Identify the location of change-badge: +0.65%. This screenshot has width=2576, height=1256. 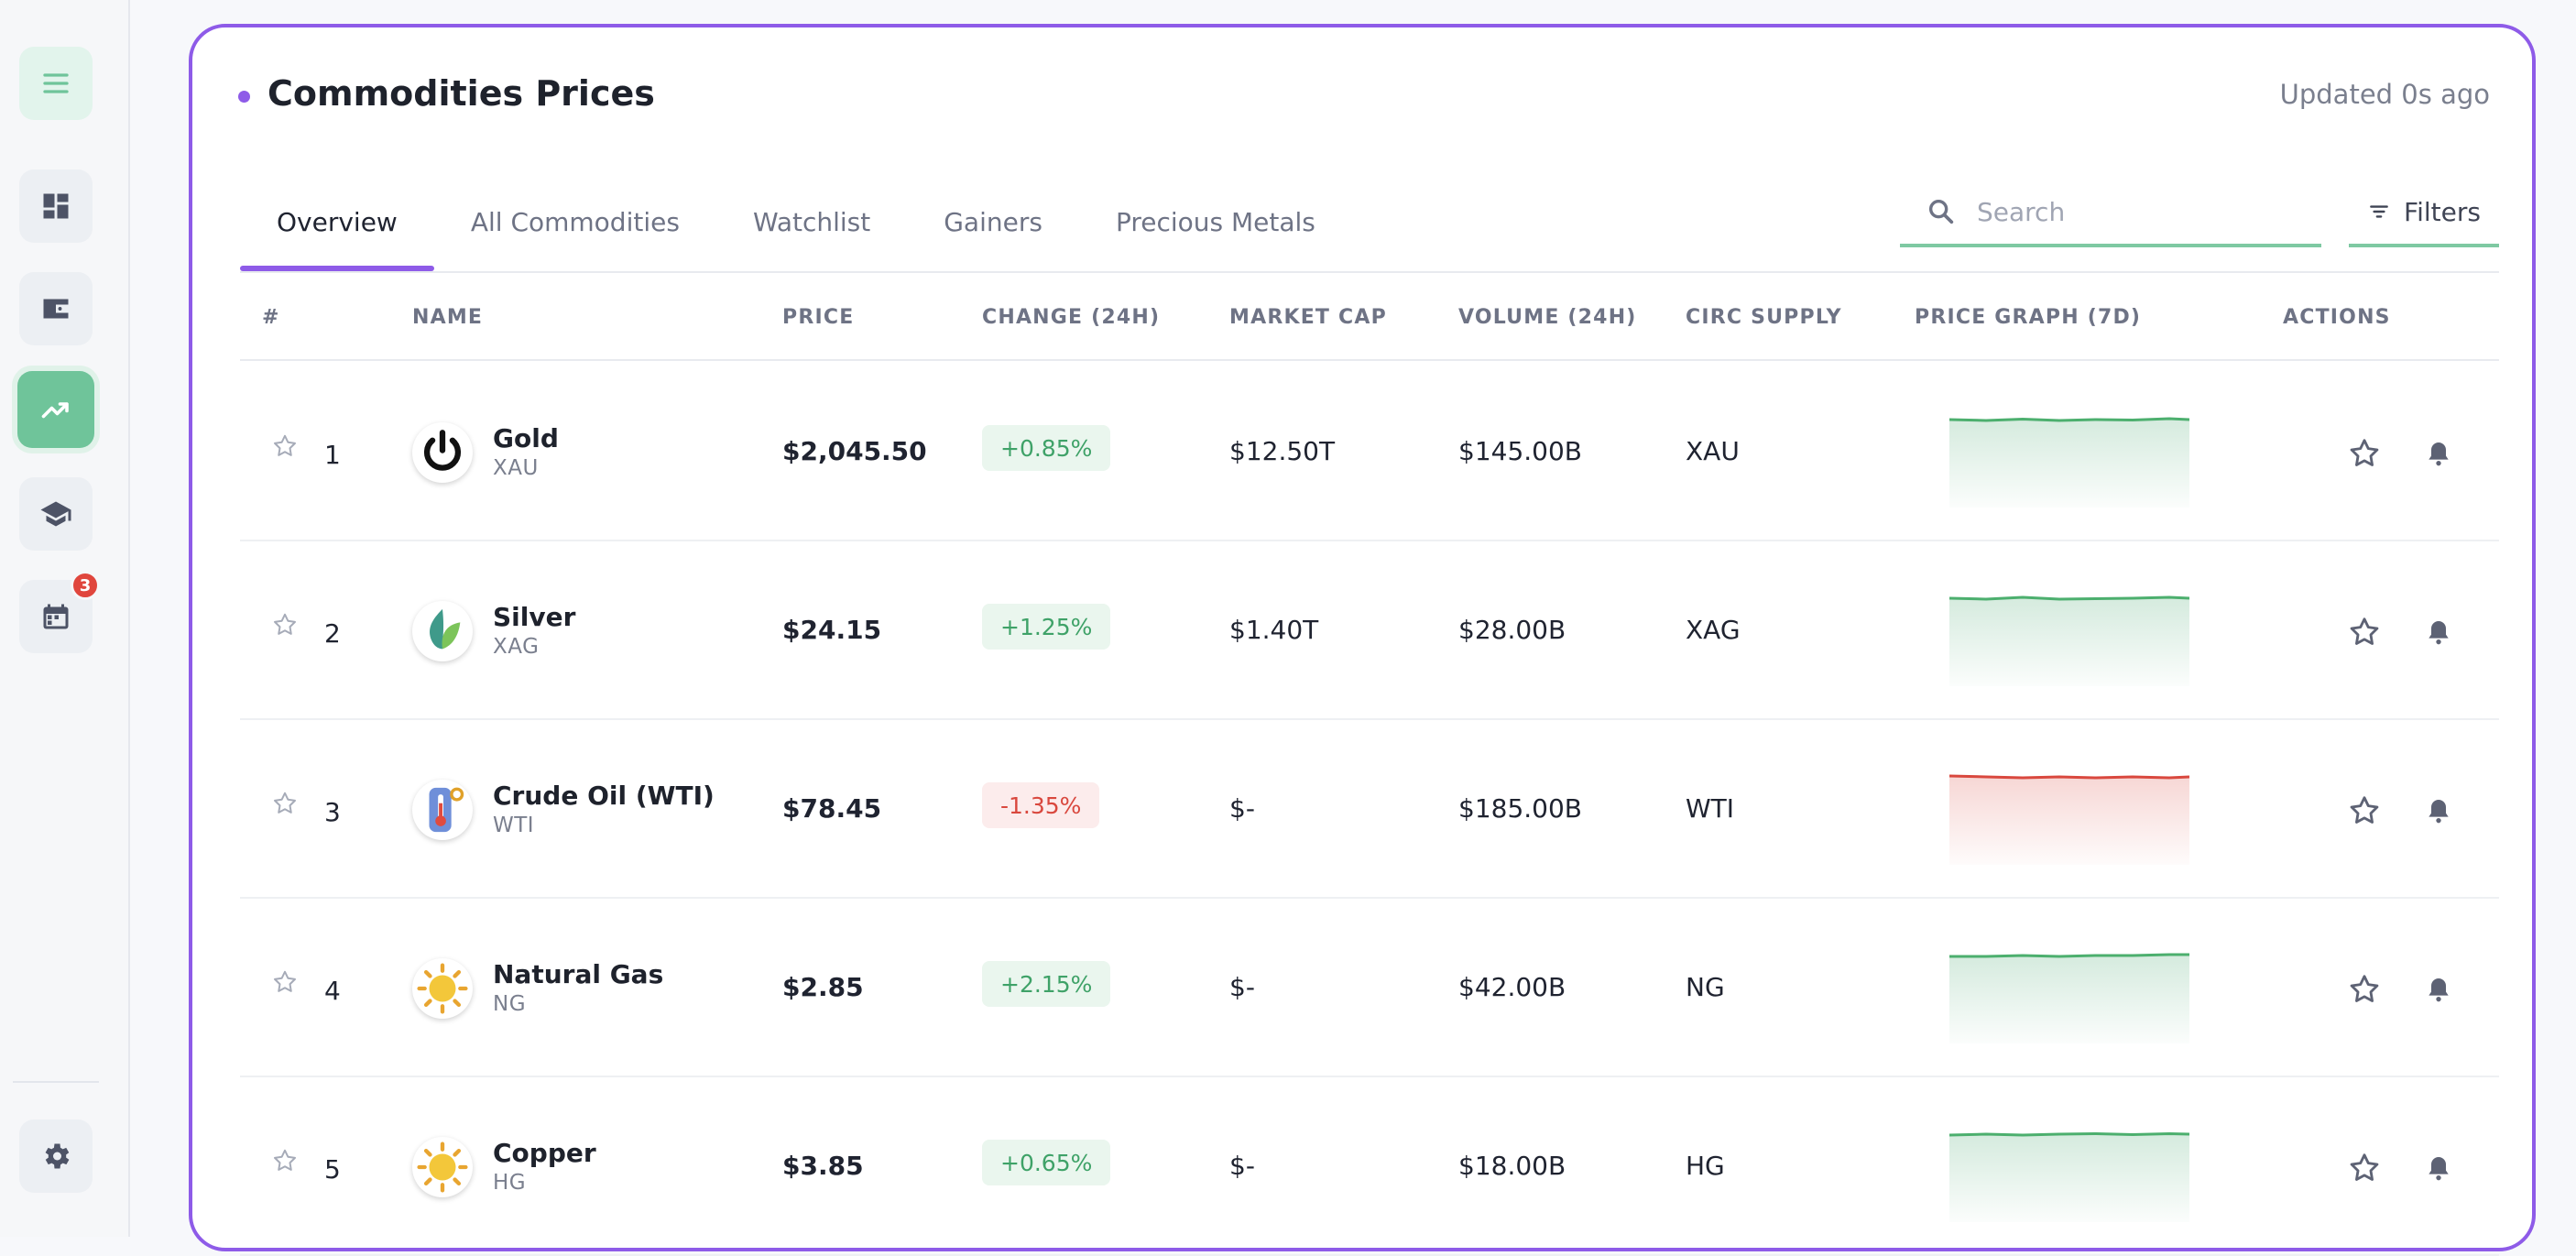
(1046, 1162).